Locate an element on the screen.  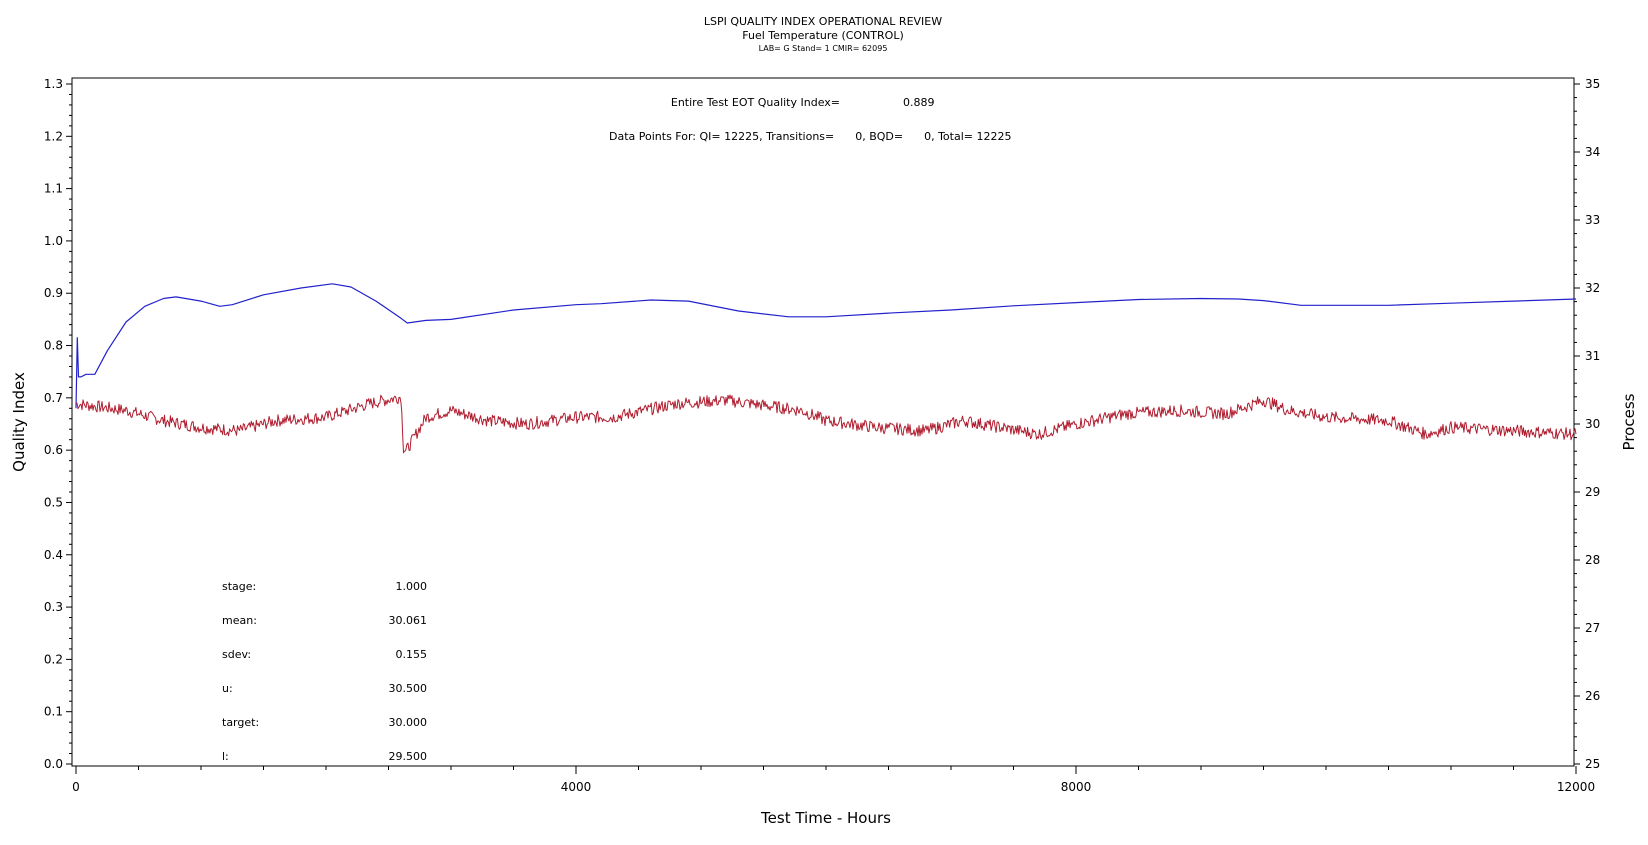
x-tick-label: 8000 is located at coordinates (1076, 787).